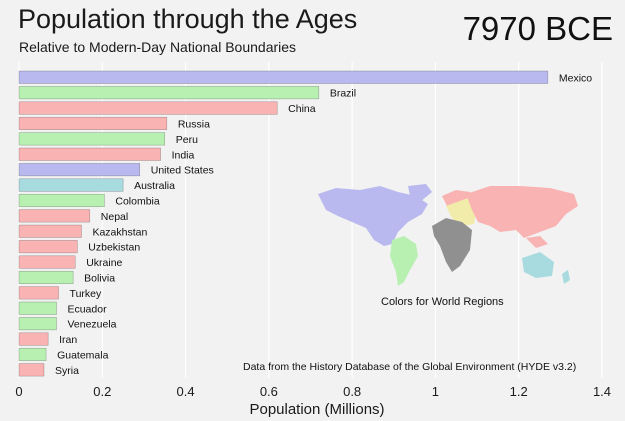 The image size is (625, 421). Describe the element at coordinates (182, 171) in the screenshot. I see `bar-label: United States` at that location.